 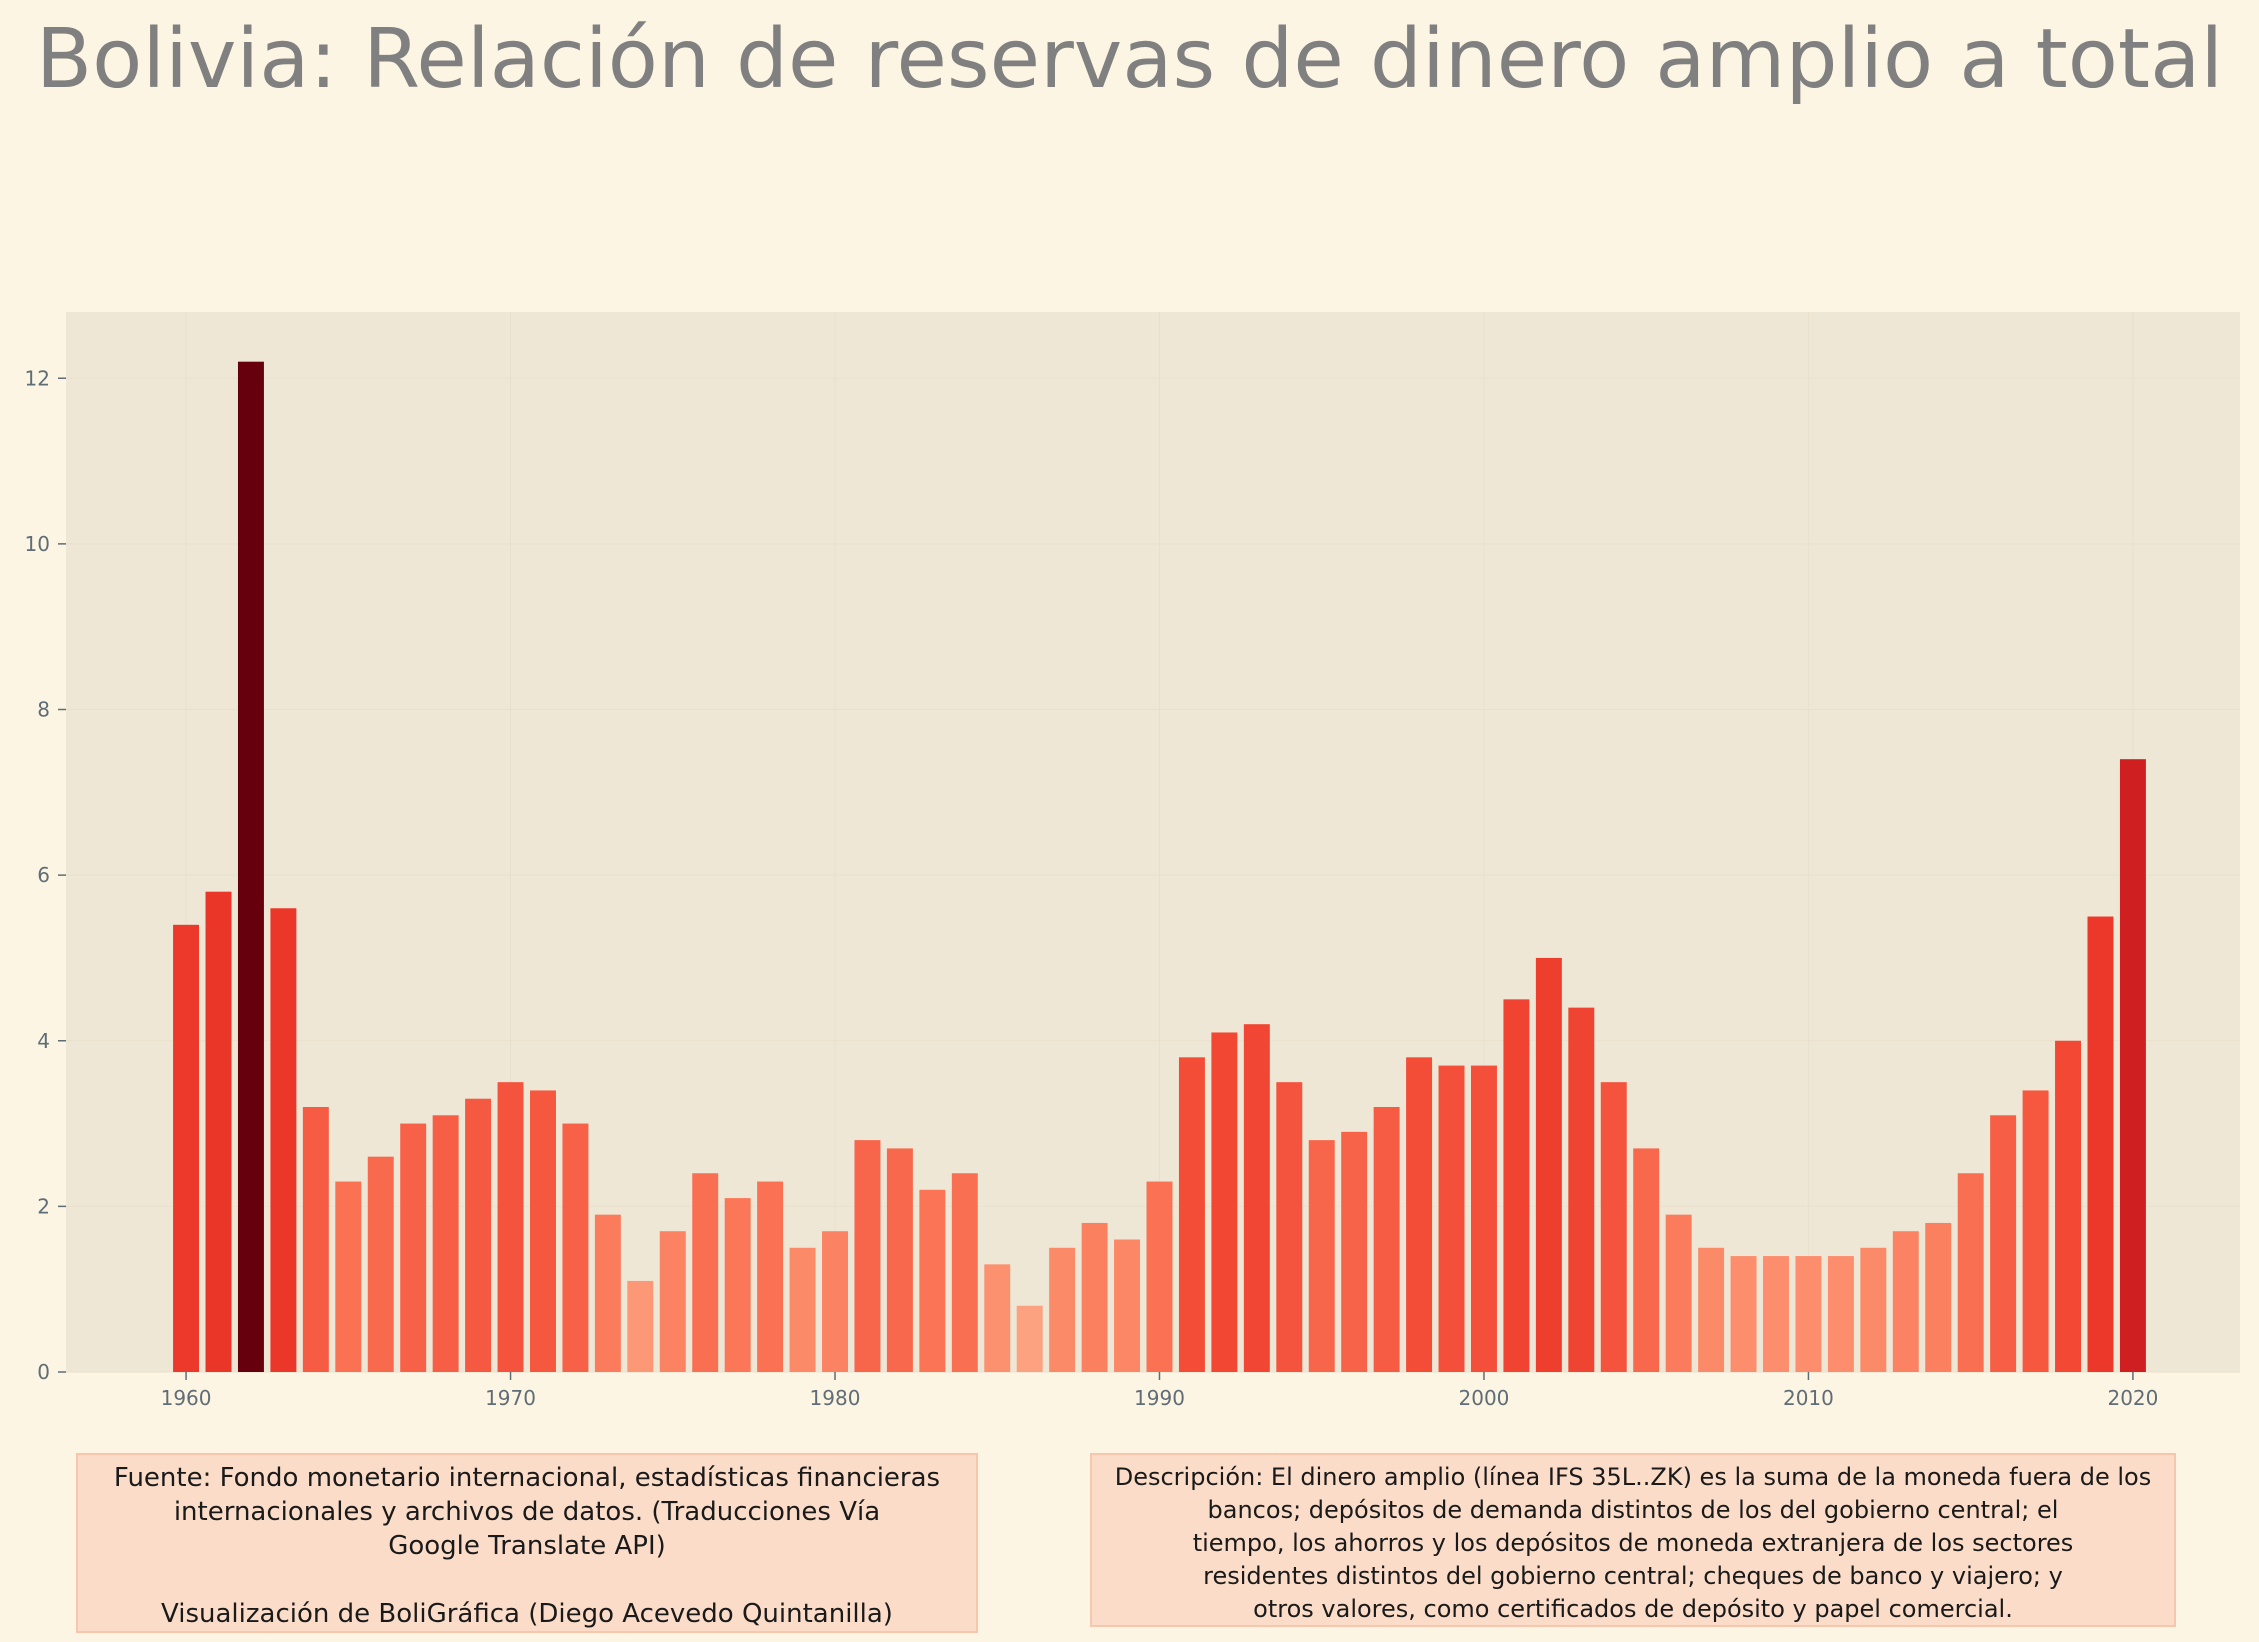 I want to click on x-tick-label: 1970, so click(x=510, y=1398).